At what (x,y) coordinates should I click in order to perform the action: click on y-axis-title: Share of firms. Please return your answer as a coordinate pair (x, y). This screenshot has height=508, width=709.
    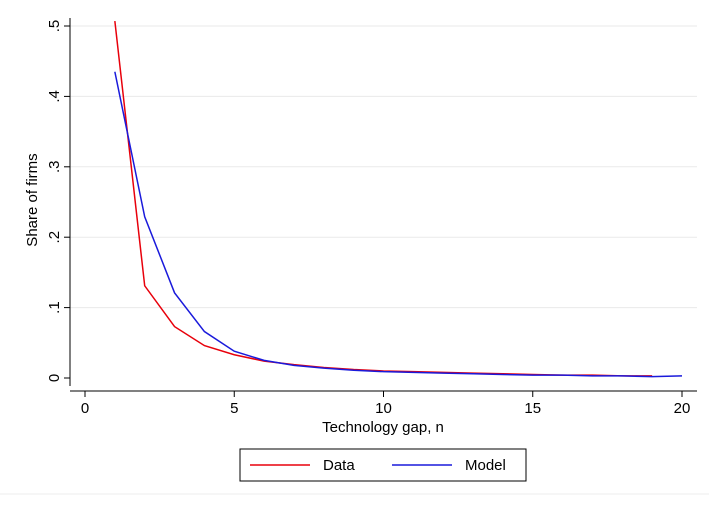
    Looking at the image, I should click on (32, 199).